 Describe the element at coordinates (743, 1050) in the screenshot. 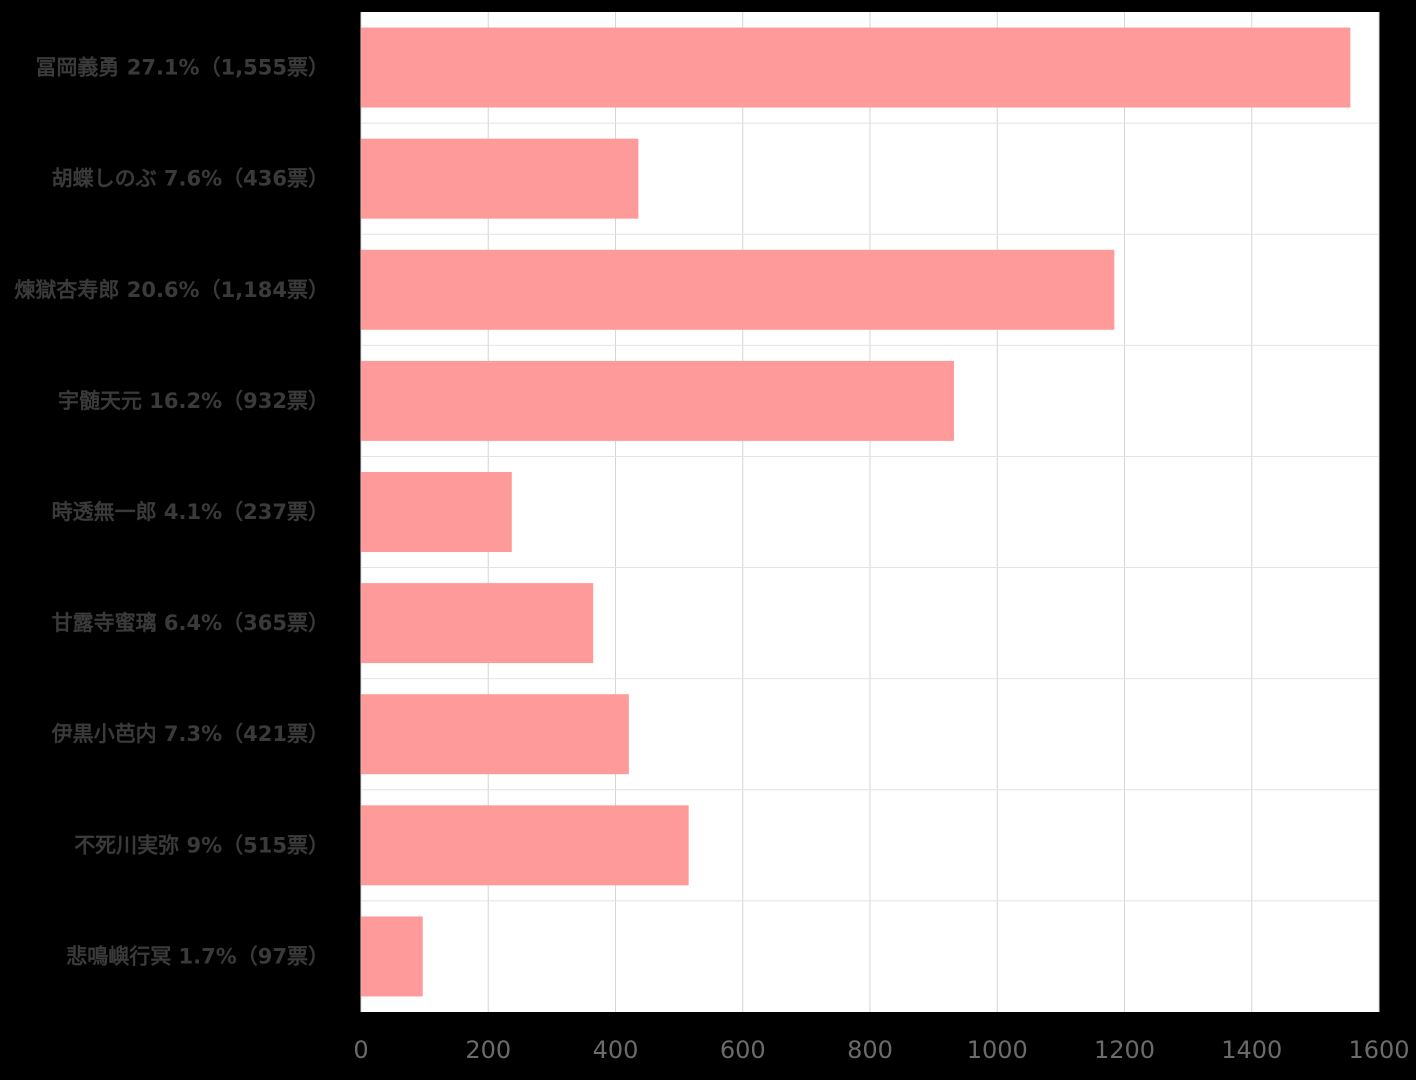

I see `x-tick-label: 600` at that location.